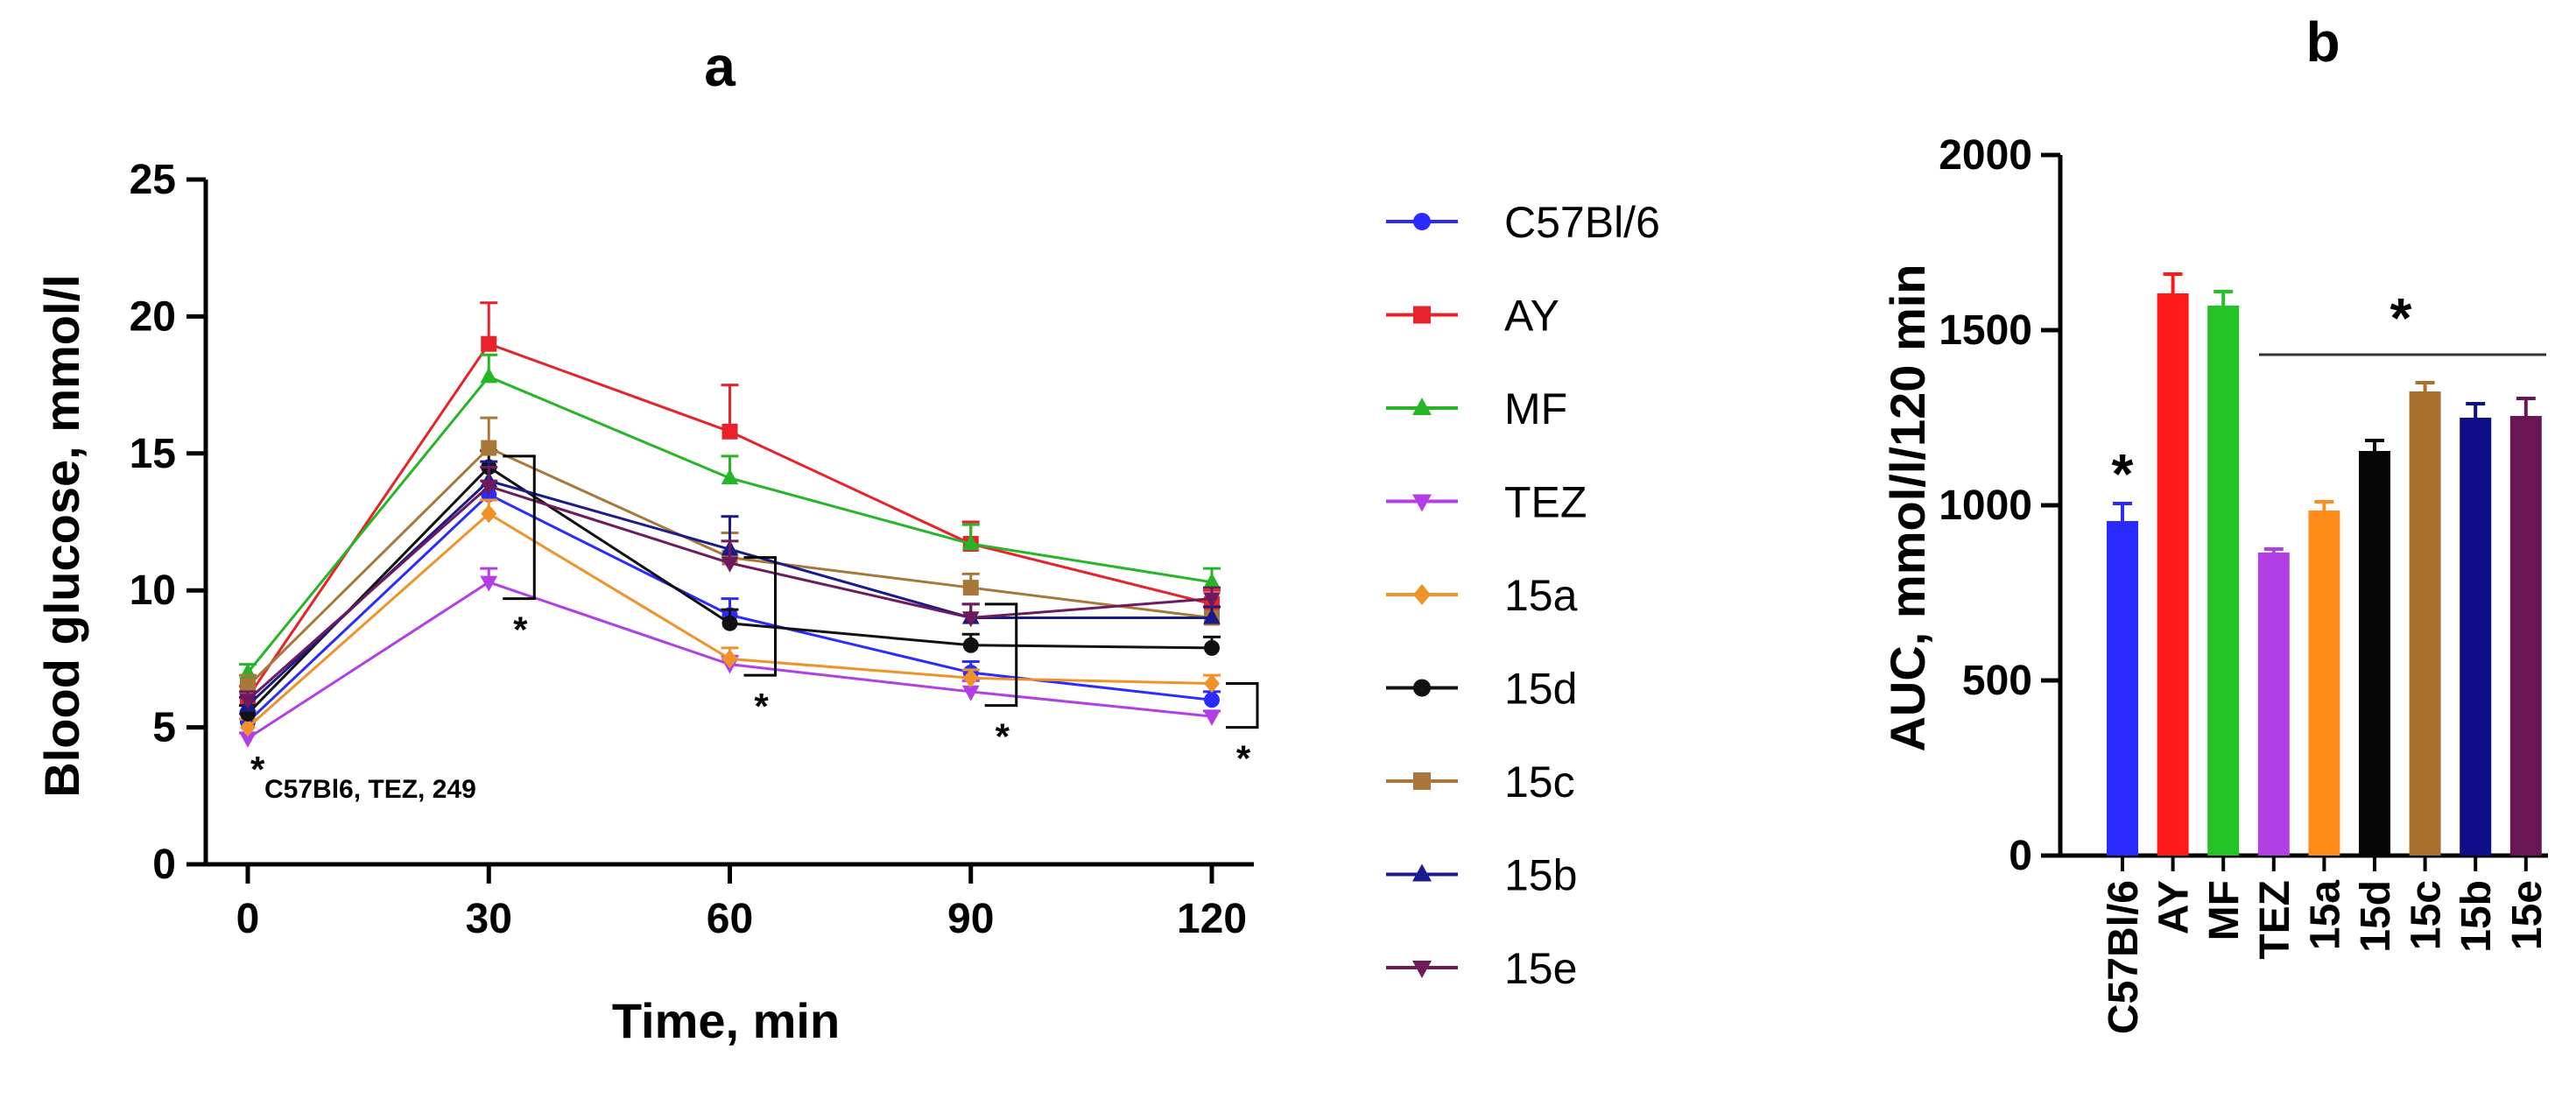 This screenshot has width=2576, height=1106. What do you see at coordinates (1541, 595) in the screenshot?
I see `legend-label: 15a` at bounding box center [1541, 595].